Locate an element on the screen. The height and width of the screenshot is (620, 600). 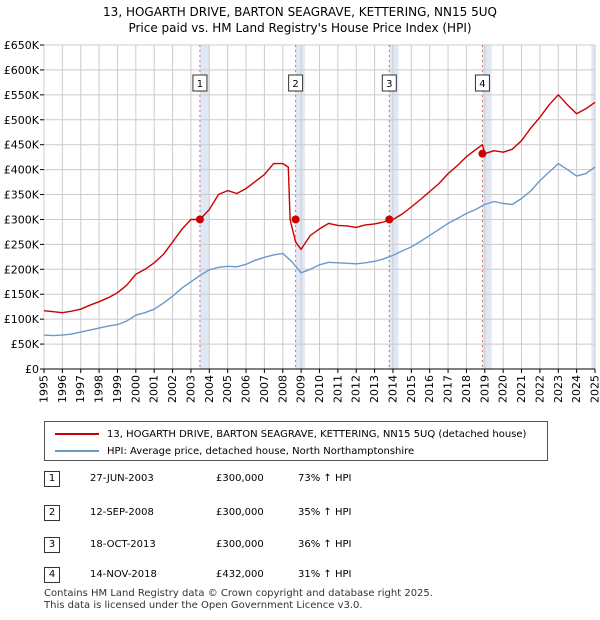
x-tick-label: 2005 is located at coordinates (227, 389).